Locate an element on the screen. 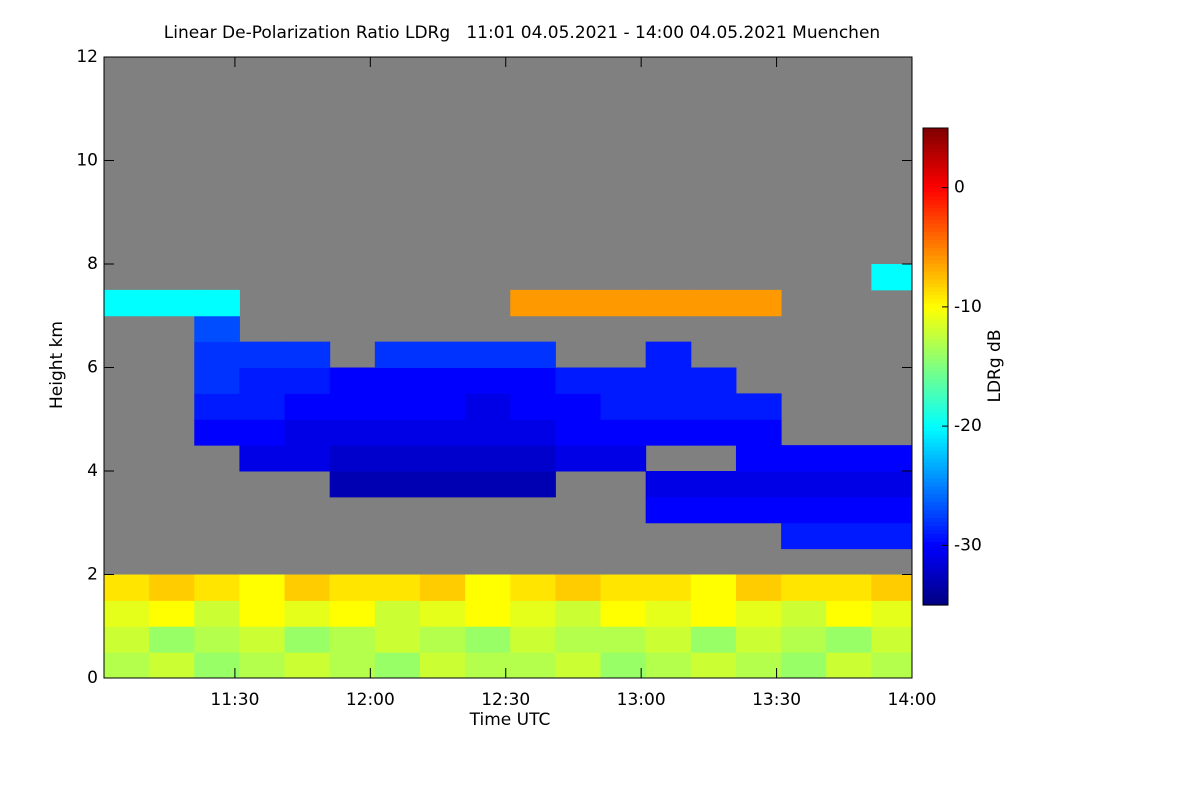  y-axis-label: Height km is located at coordinates (57, 365).